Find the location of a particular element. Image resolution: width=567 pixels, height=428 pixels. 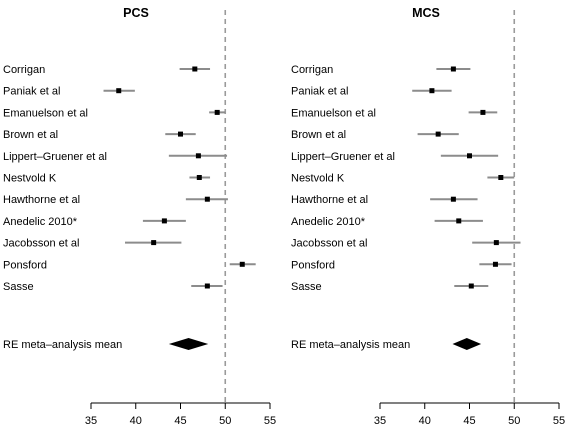

panel-title: PCS is located at coordinates (136, 13).